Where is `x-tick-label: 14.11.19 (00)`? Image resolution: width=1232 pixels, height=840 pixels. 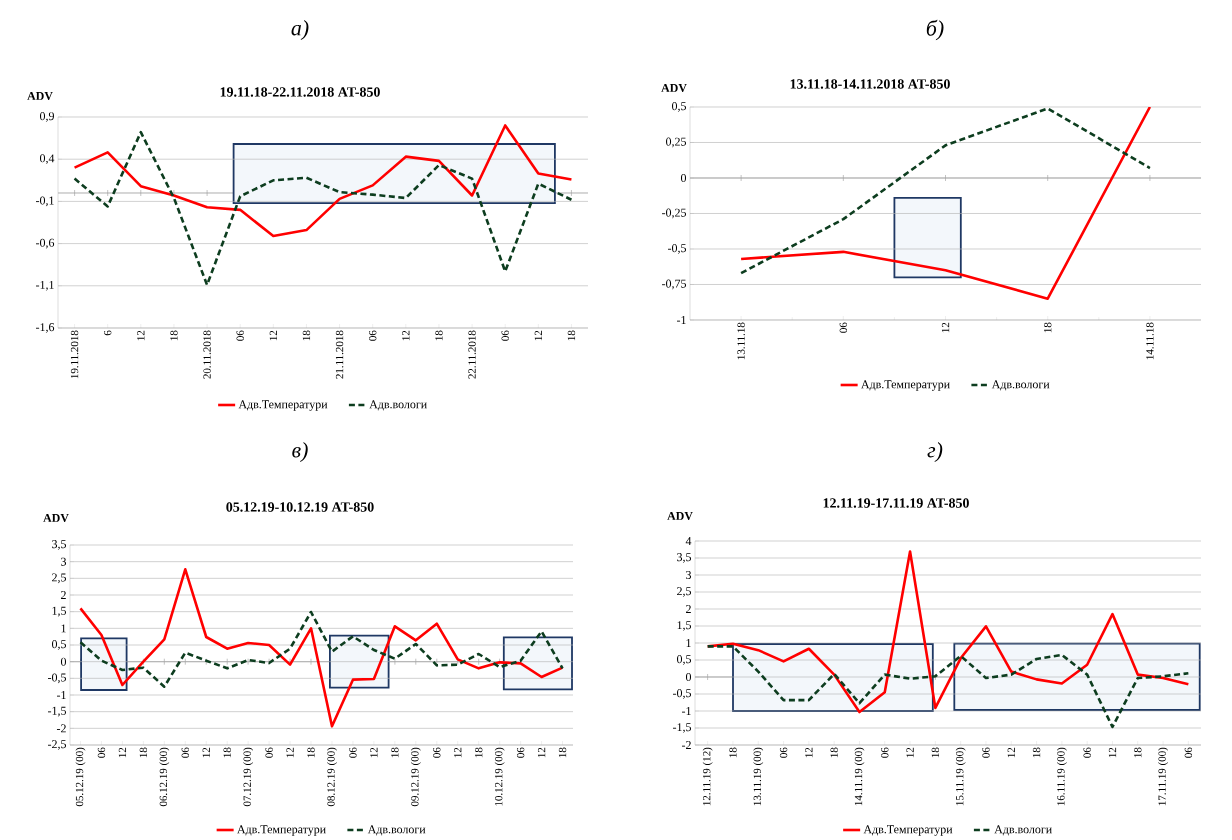 x-tick-label: 14.11.19 (00) is located at coordinates (859, 776).